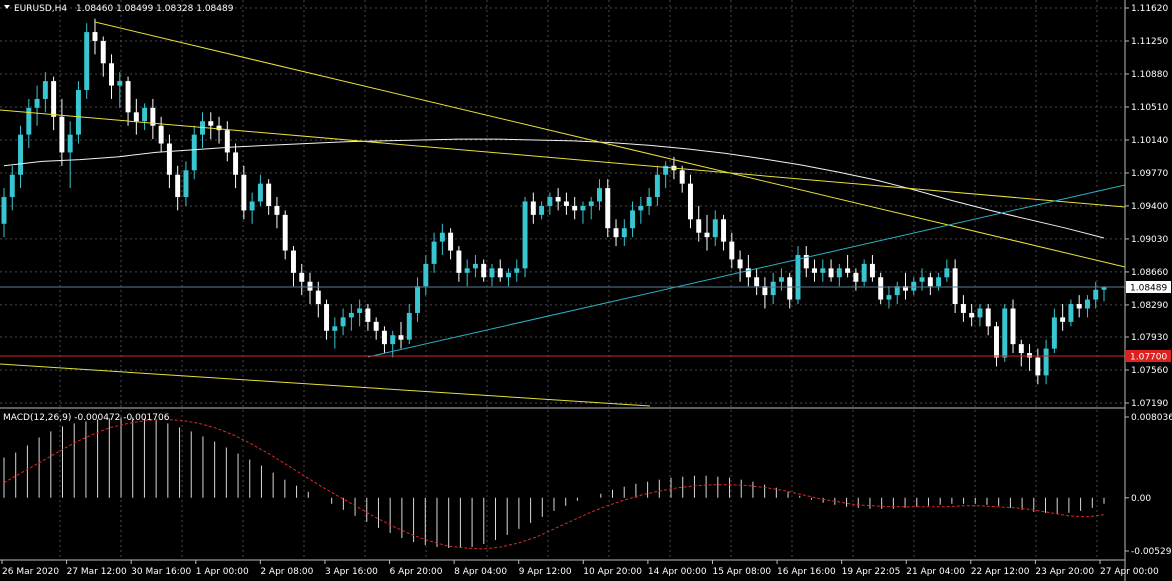  What do you see at coordinates (1064, 572) in the screenshot?
I see `time-tick-label: 23 Apr 20:00` at bounding box center [1064, 572].